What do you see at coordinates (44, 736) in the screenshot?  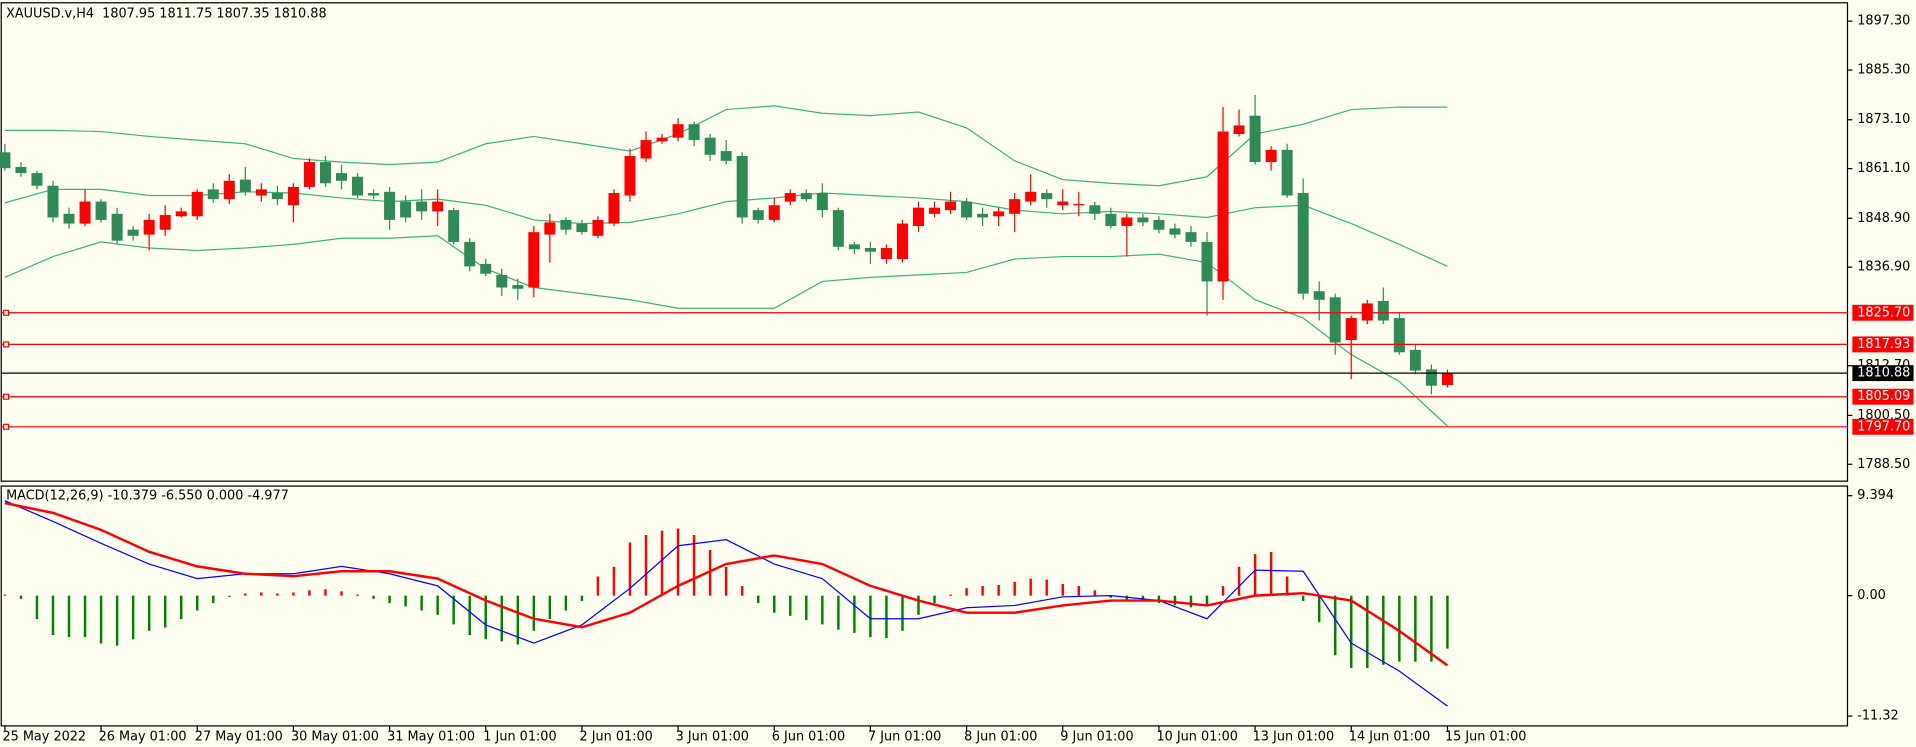 I see `x-tick-label: 25 May 2022` at bounding box center [44, 736].